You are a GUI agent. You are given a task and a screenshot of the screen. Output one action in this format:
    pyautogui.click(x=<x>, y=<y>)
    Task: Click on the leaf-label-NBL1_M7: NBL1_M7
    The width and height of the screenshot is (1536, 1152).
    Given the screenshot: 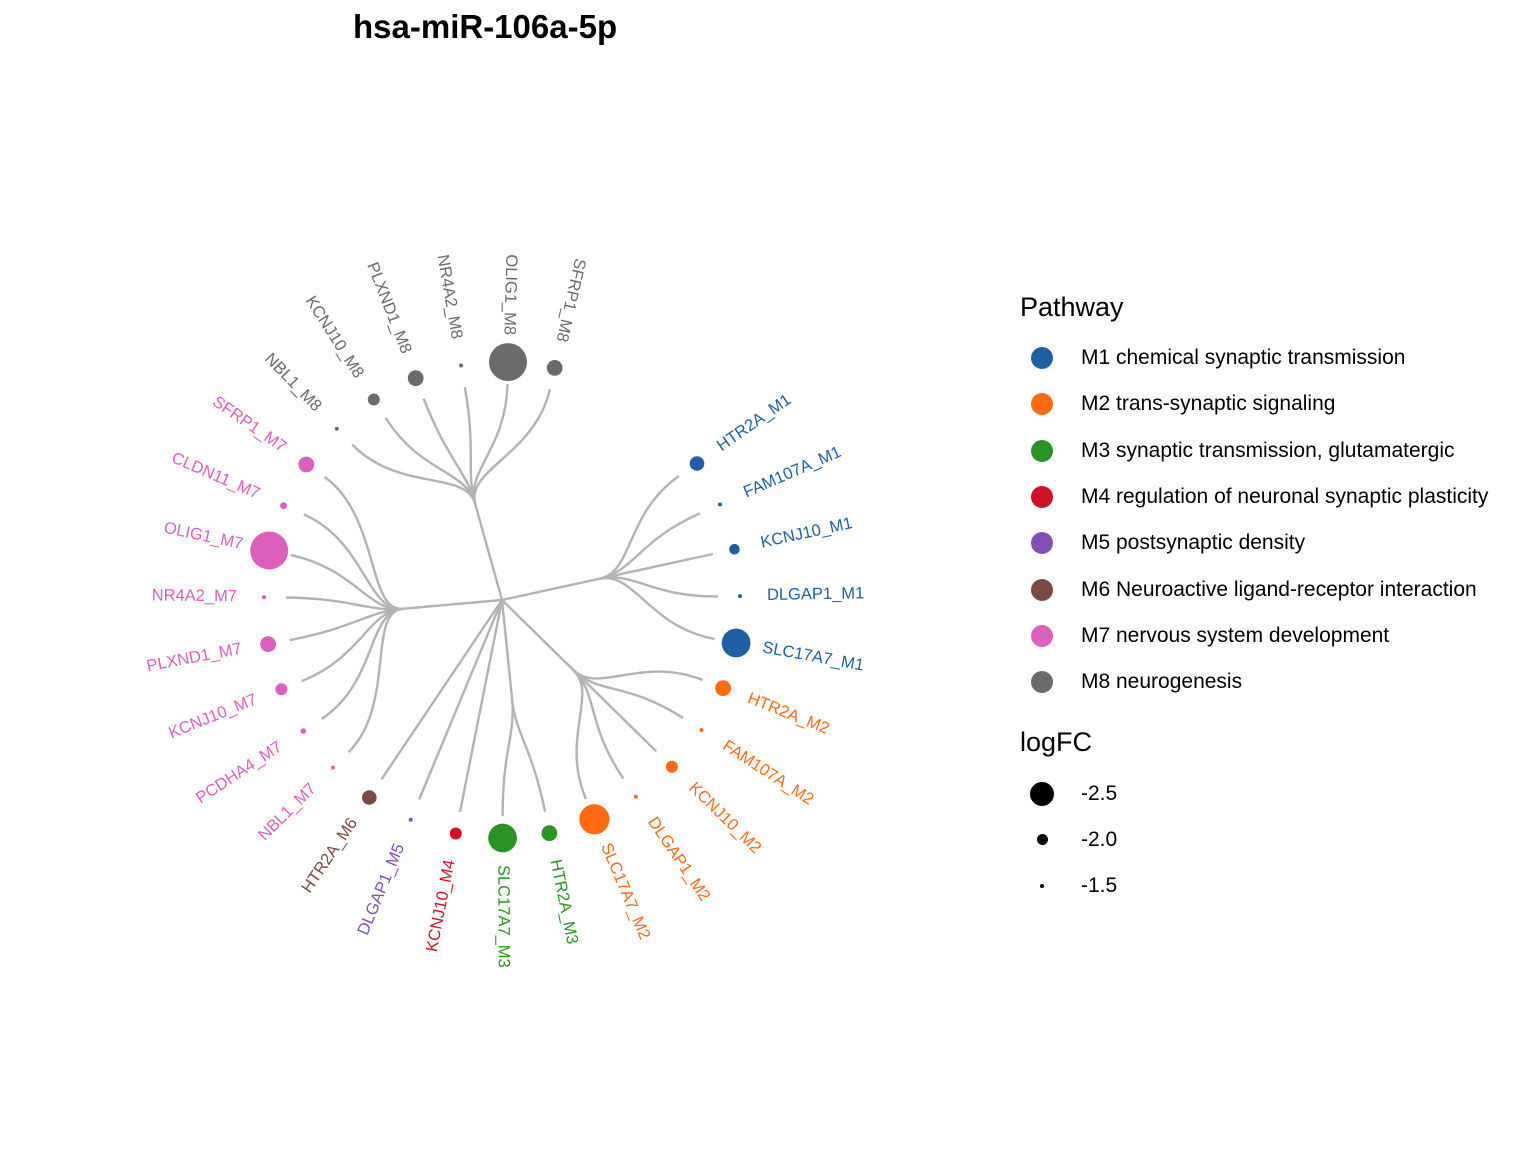 What is the action you would take?
    pyautogui.click(x=287, y=812)
    